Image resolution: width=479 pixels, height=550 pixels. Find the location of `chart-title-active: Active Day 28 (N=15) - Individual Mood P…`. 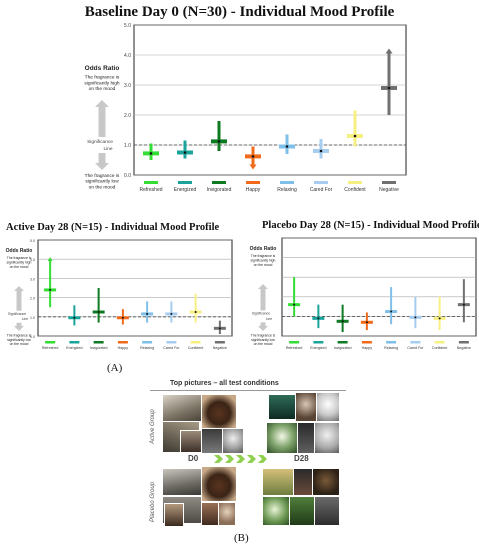

chart-title-active: Active Day 28 (N=15) - Individual Mood P… is located at coordinates (113, 227).